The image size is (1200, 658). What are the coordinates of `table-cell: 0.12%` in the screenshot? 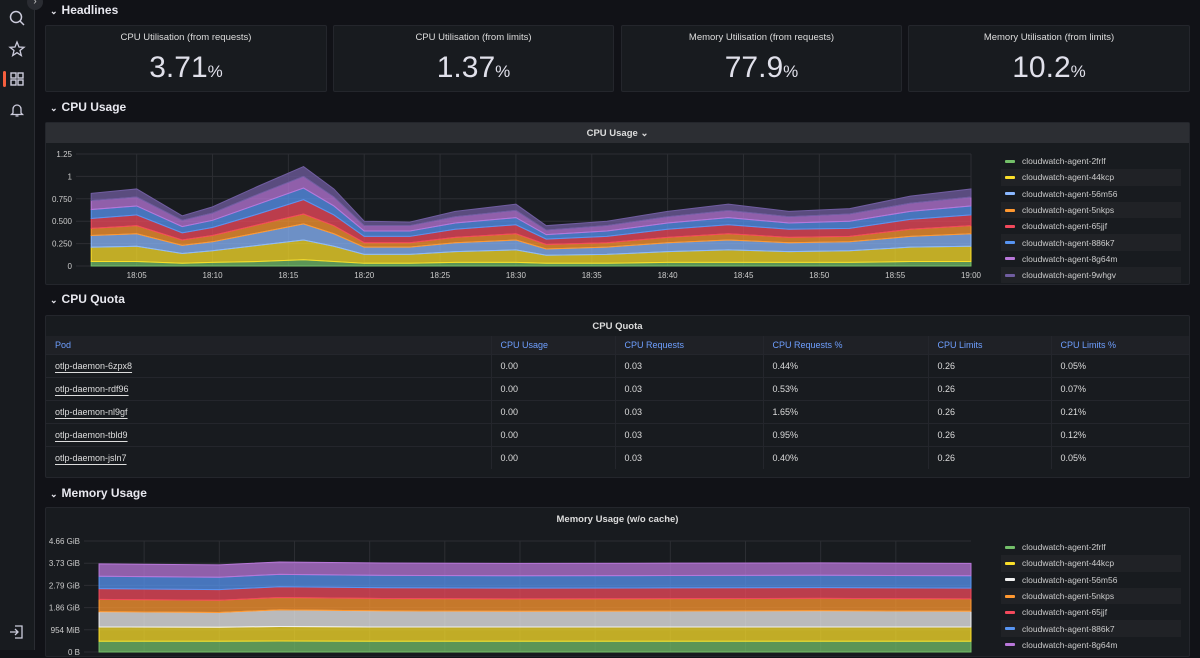 It's located at (1119, 434).